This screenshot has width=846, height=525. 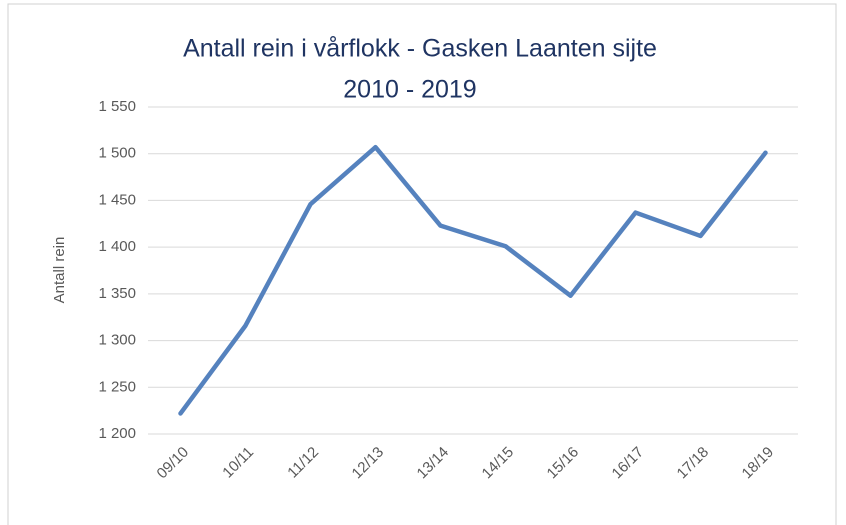 I want to click on y-tick-label: 1 200, so click(x=117, y=433).